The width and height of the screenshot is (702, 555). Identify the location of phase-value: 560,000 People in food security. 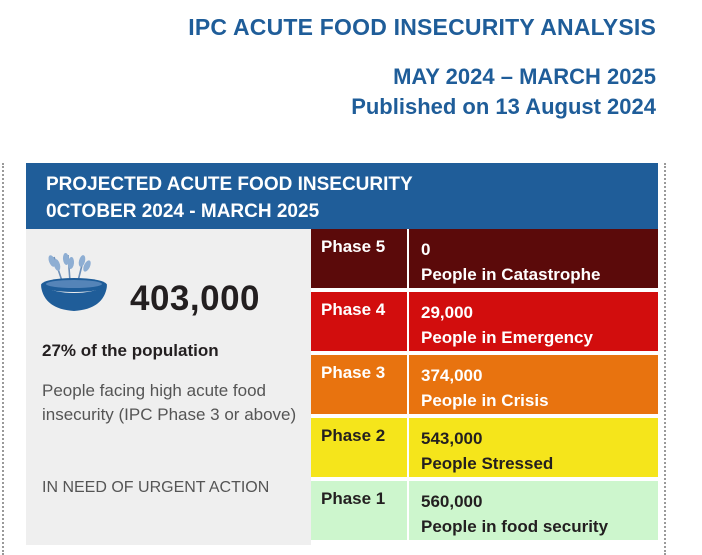
(514, 514).